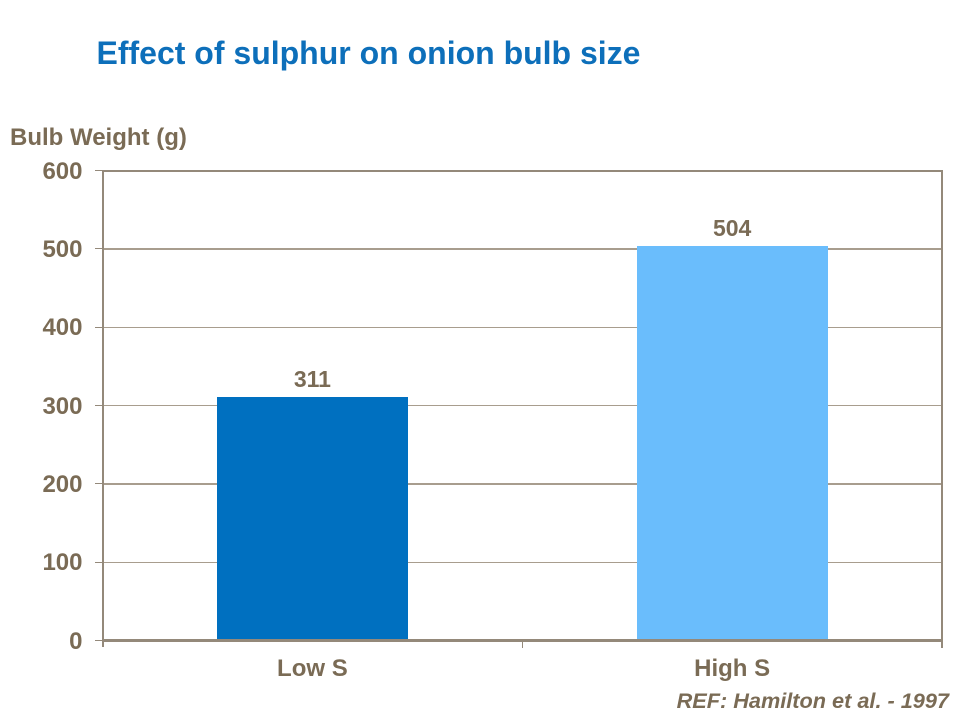  What do you see at coordinates (368, 53) in the screenshot?
I see `chart-title: Effect of sulphur on onion bulb size` at bounding box center [368, 53].